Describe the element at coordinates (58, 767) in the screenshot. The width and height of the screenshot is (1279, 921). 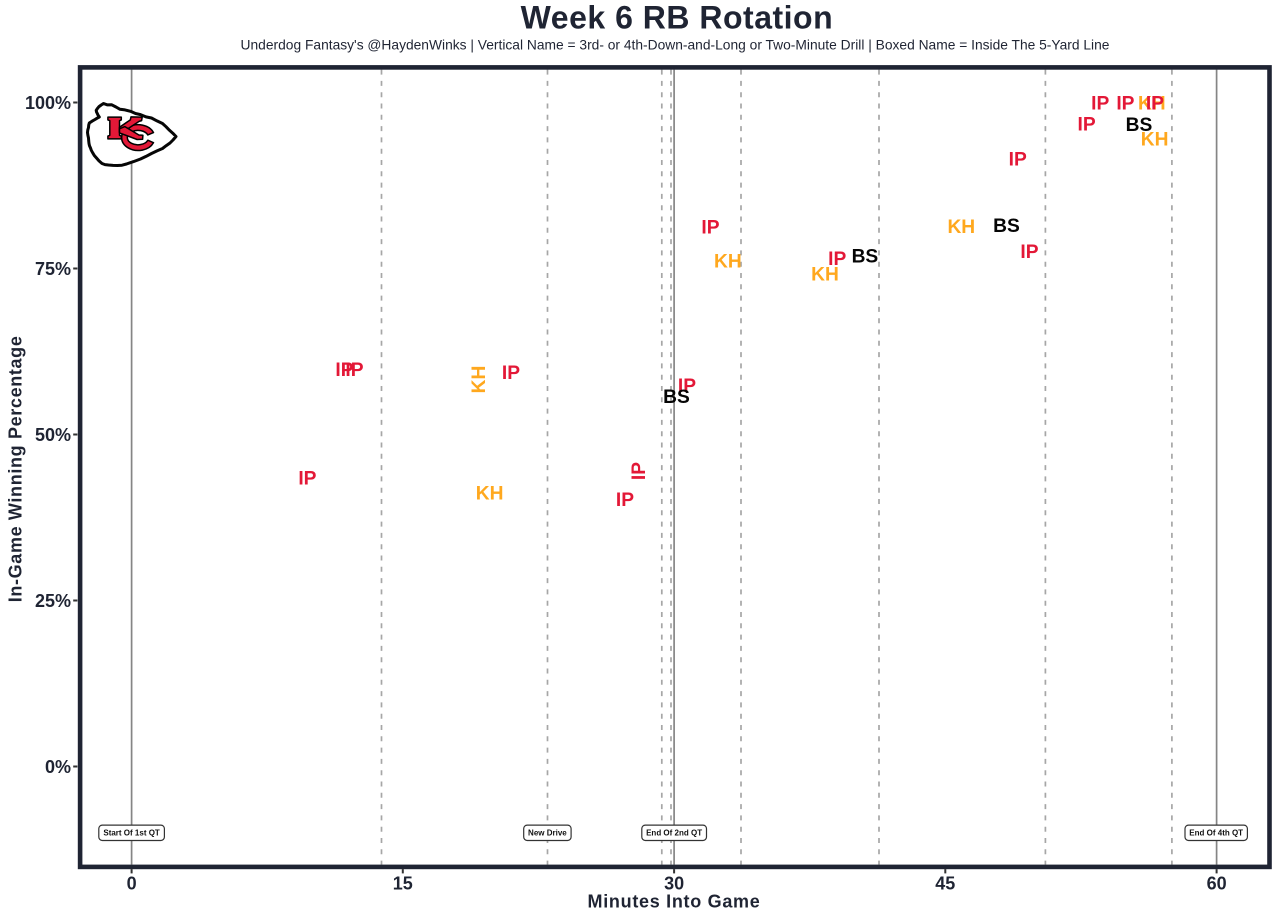
I see `svg-text: 0%` at that location.